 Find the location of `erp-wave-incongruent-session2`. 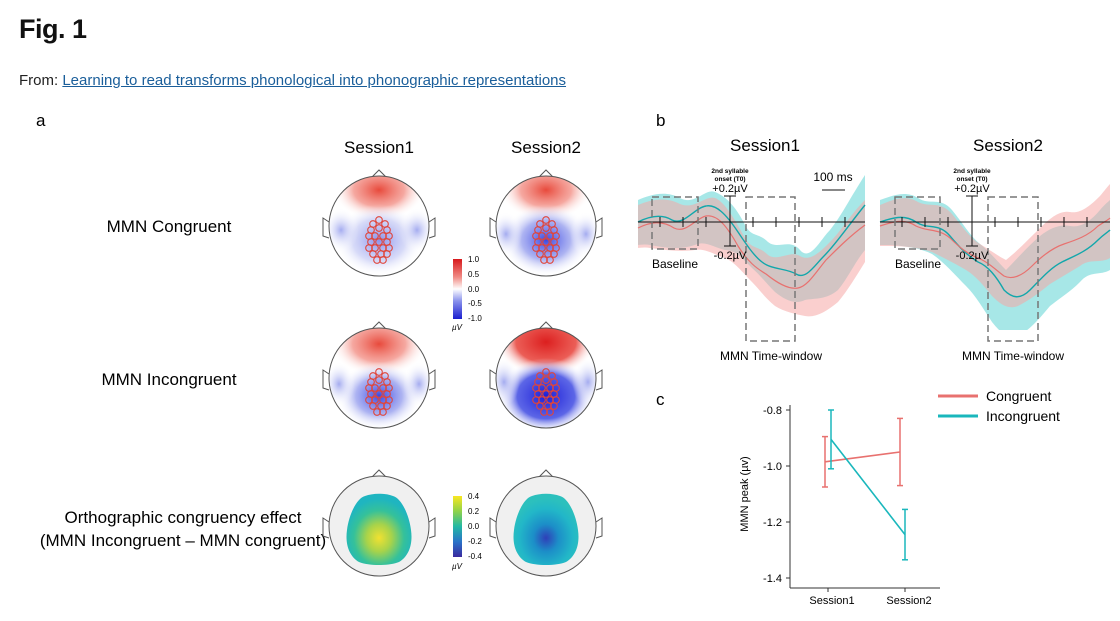

erp-wave-incongruent-session2 is located at coordinates (995, 257).